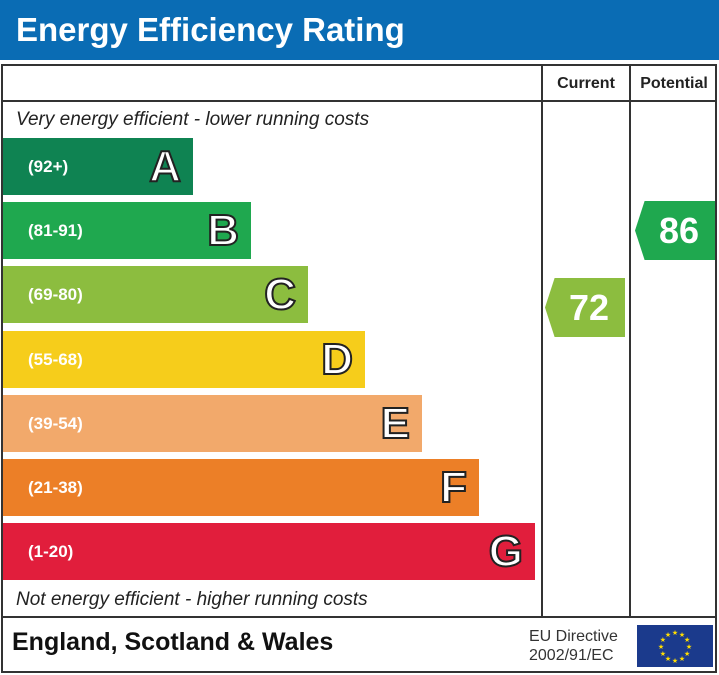  What do you see at coordinates (675, 646) in the screenshot?
I see `eu-flag-icon: ★★★★★★★★★ ★ ★★` at bounding box center [675, 646].